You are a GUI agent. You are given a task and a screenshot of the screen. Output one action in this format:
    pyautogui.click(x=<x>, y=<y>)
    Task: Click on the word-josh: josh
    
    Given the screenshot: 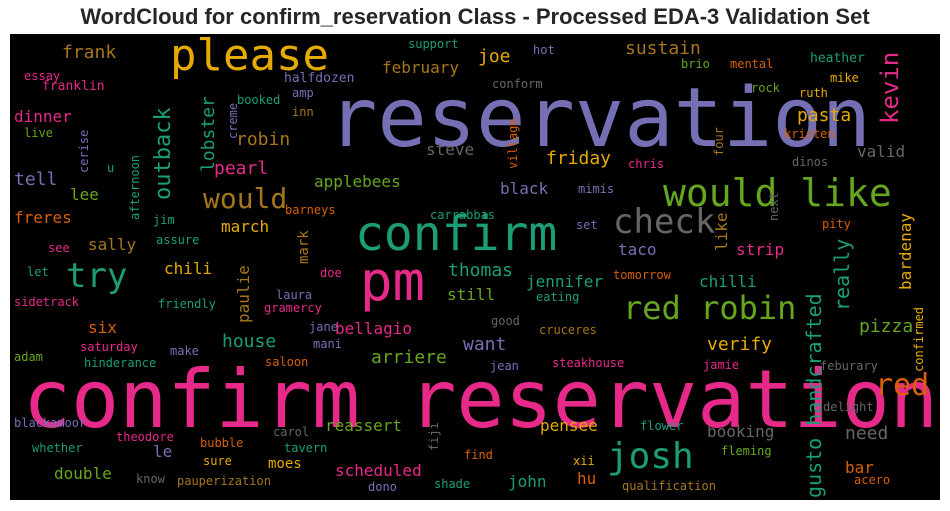 What is the action you would take?
    pyautogui.click(x=650, y=456)
    